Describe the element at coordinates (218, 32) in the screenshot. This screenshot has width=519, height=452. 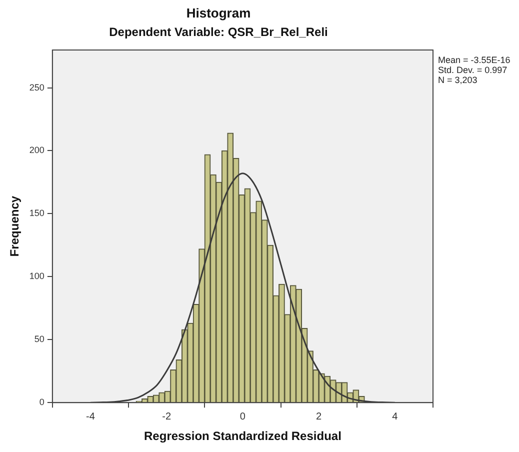
I see `chart-subtitle: Dependent Variable: QSR_Br_Rel_Reli` at that location.